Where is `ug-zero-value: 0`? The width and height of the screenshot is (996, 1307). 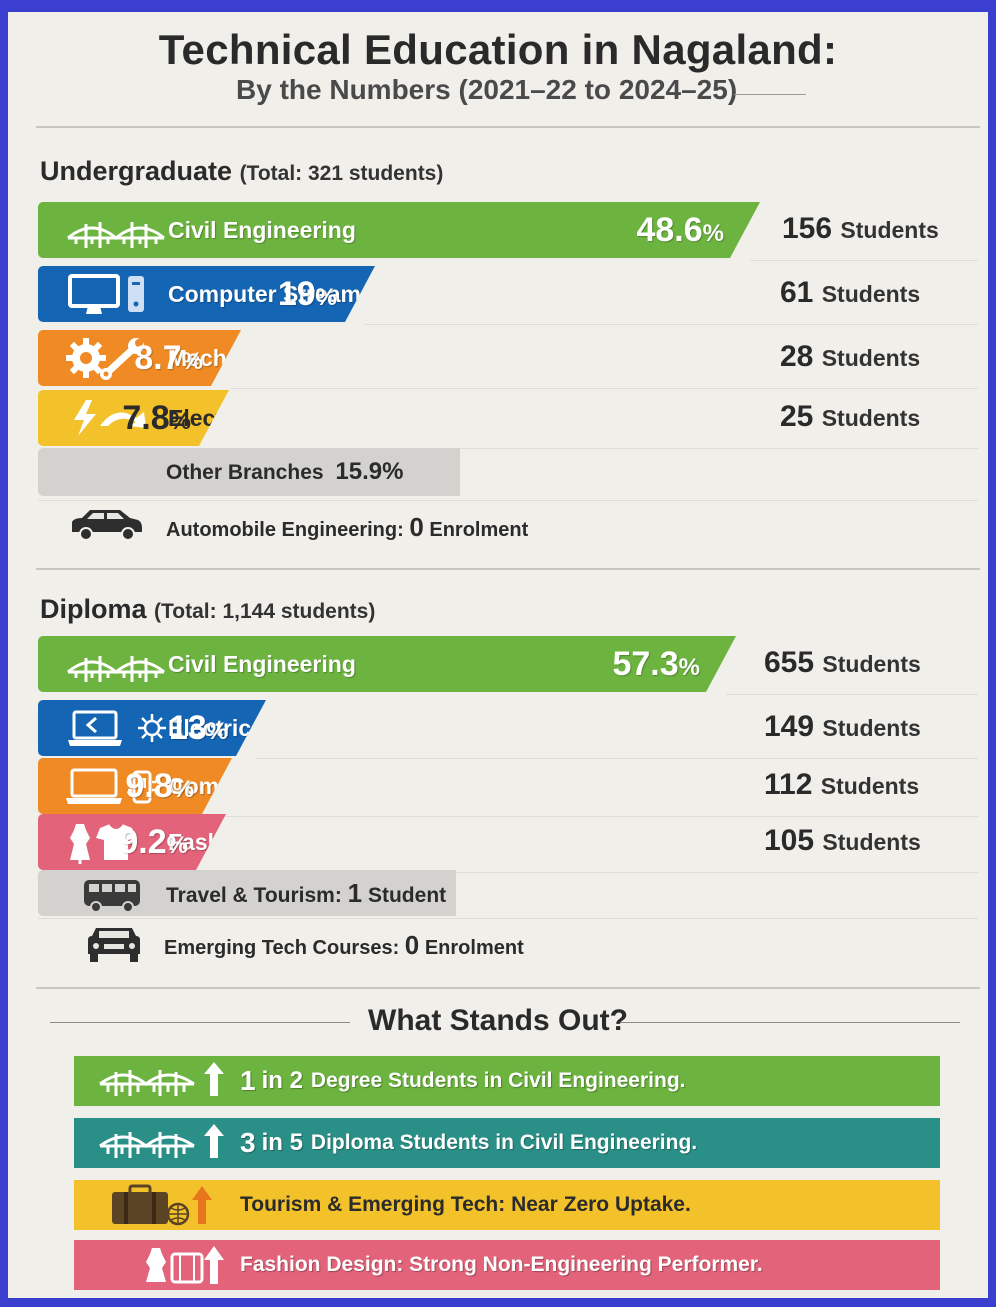
ug-zero-value: 0 is located at coordinates (416, 527).